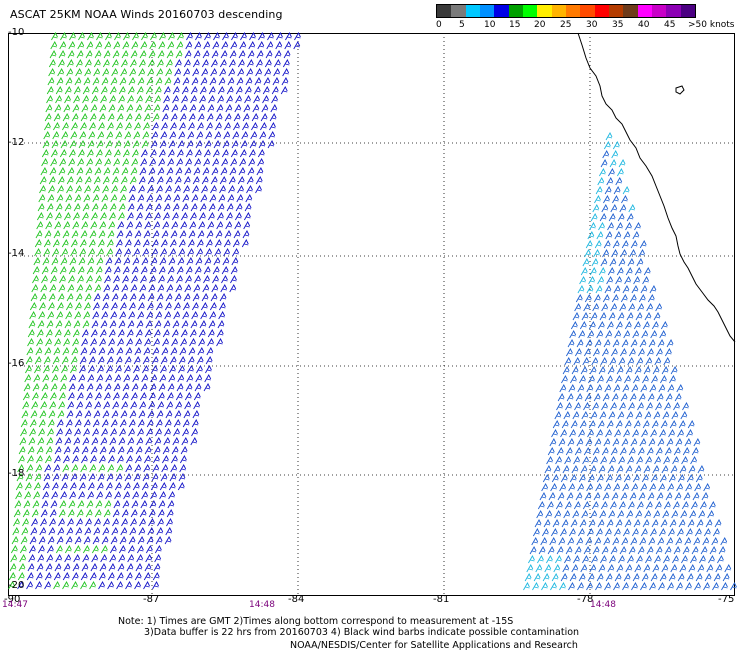 This screenshot has height=651, width=740. Describe the element at coordinates (566, 25) in the screenshot. I see `scale-label: 25` at that location.